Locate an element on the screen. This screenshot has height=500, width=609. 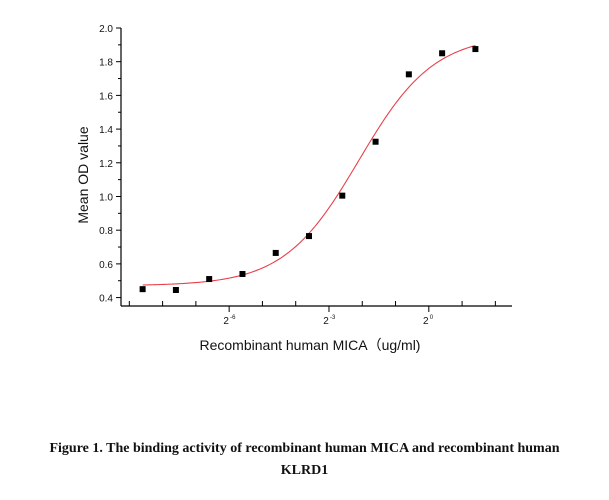
y-axis-label: Mean OD value is located at coordinates (83, 174).